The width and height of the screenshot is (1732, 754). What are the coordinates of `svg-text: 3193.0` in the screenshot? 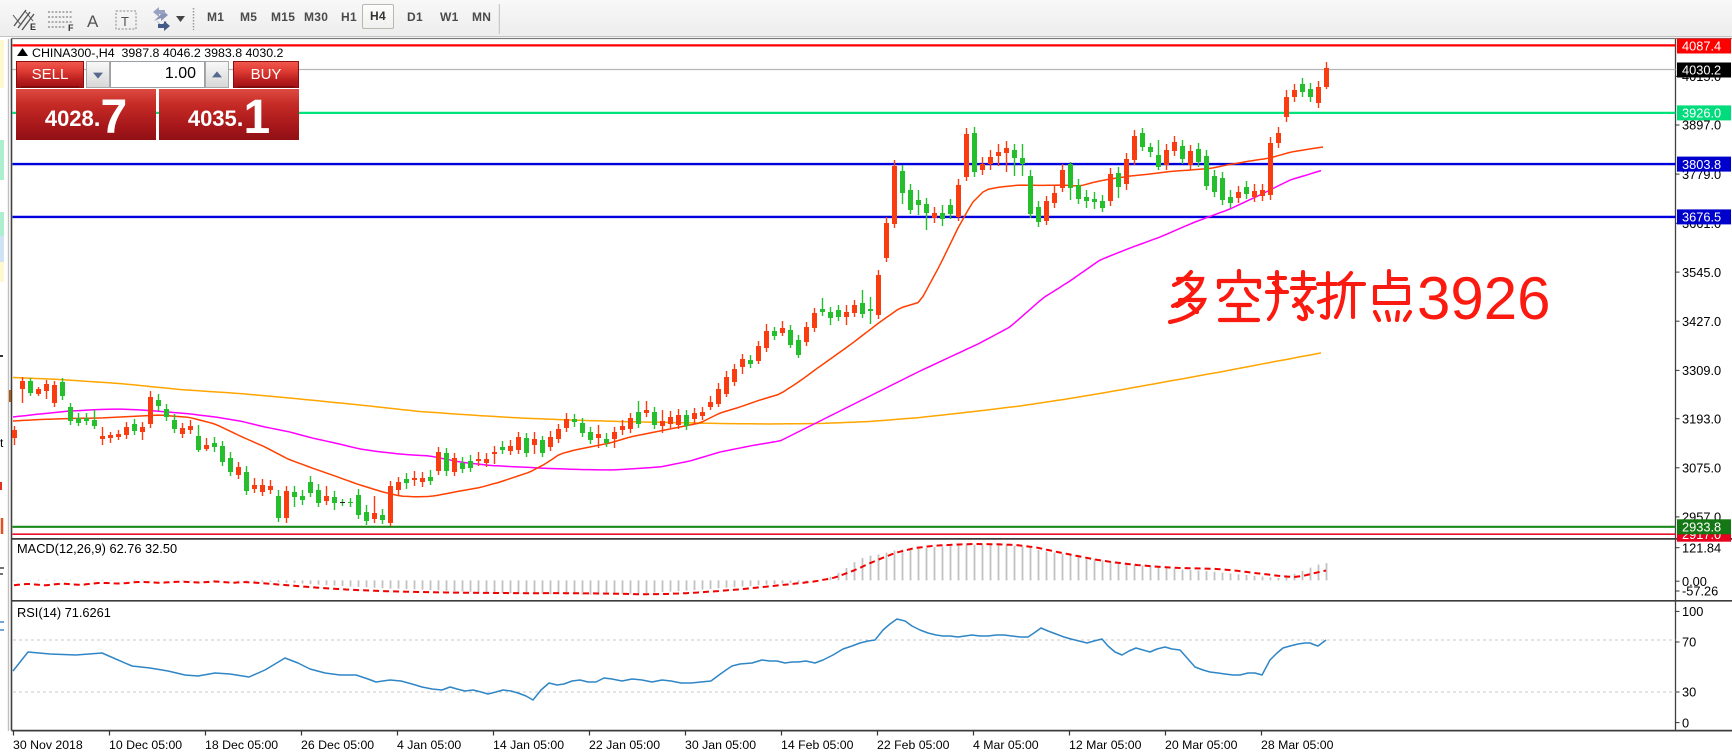 It's located at (1701, 418).